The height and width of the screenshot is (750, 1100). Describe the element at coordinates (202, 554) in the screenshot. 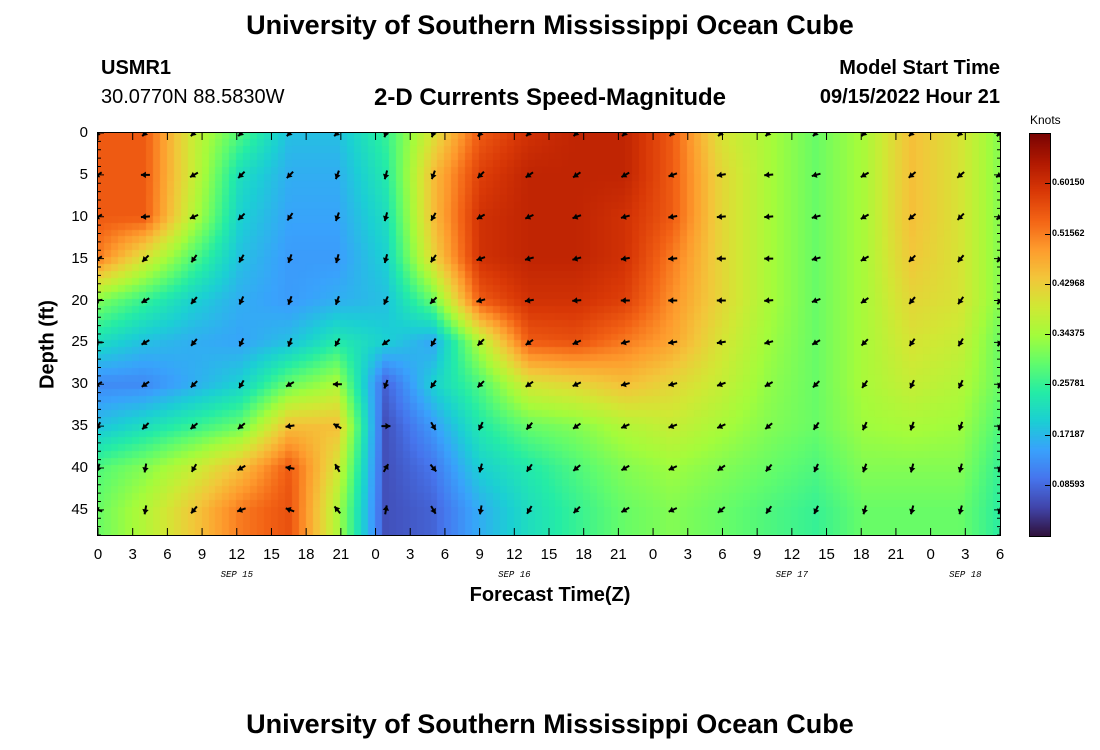

I see `x-tick-label: 9` at that location.